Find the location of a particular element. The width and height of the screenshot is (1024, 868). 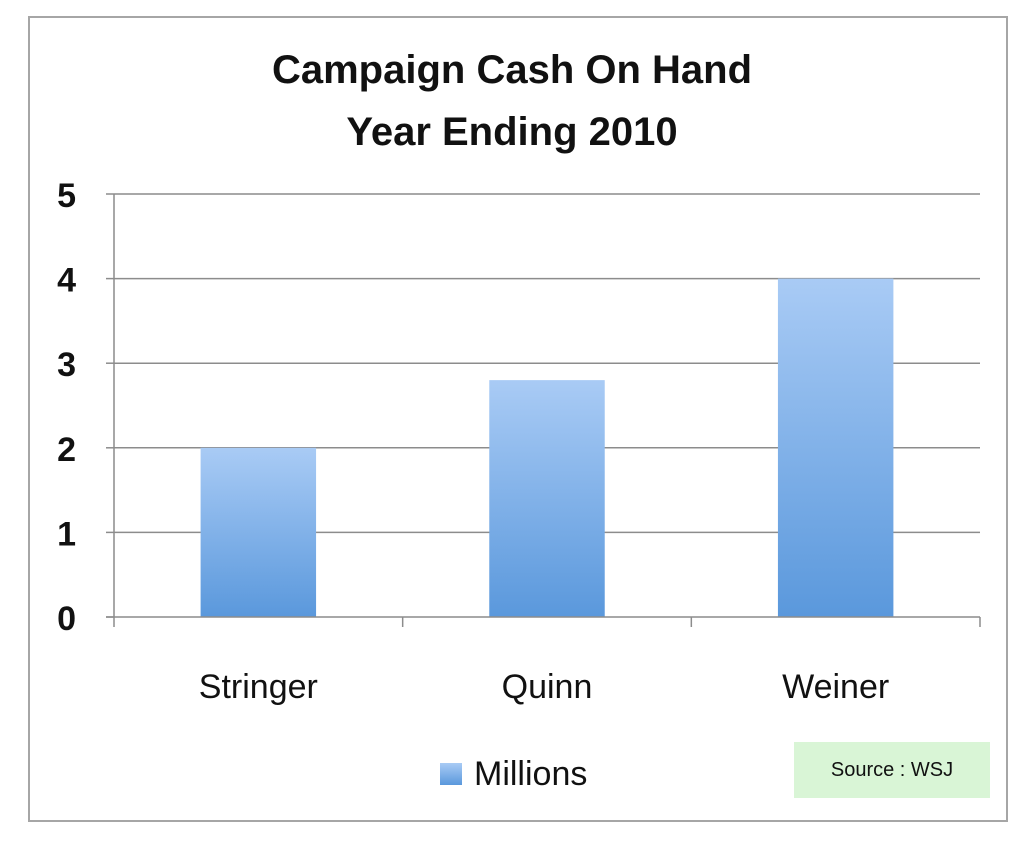

chart-subtitle: Year Ending 2010 is located at coordinates (512, 132).